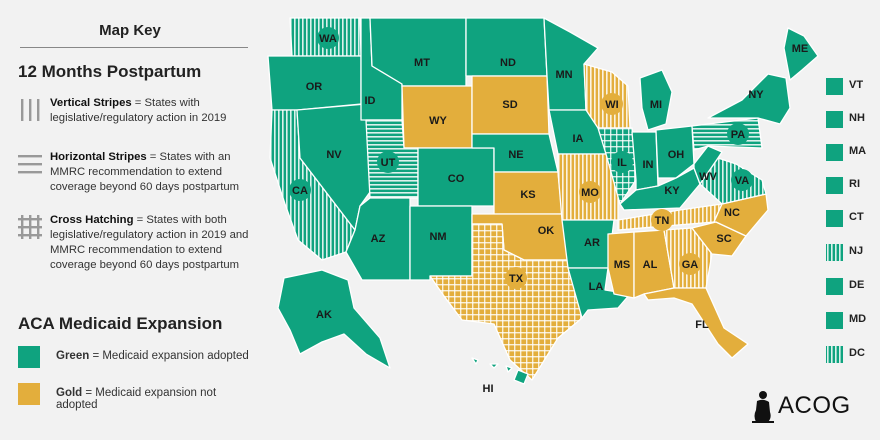  I want to click on state-la, so click(599, 293).